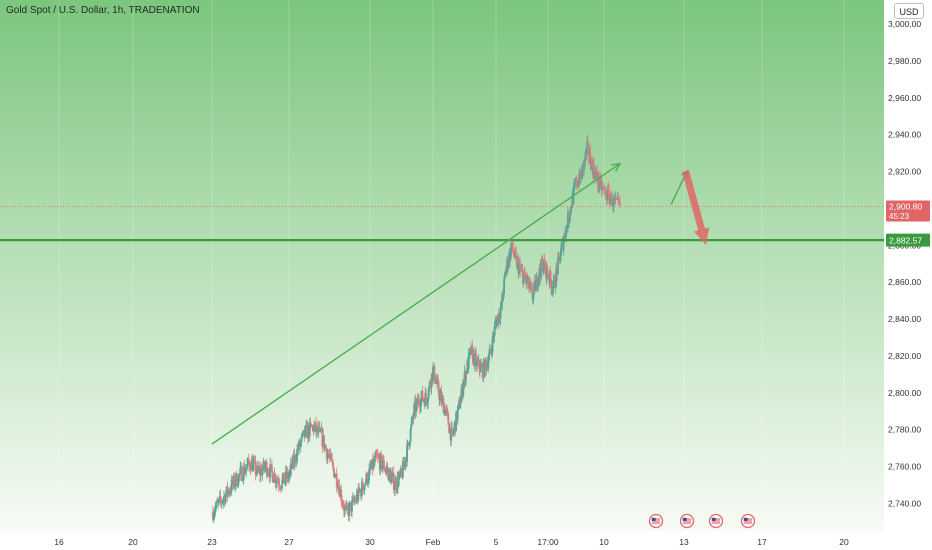 This screenshot has height=550, width=932. Describe the element at coordinates (604, 542) in the screenshot. I see `x-tick-label: 10` at that location.